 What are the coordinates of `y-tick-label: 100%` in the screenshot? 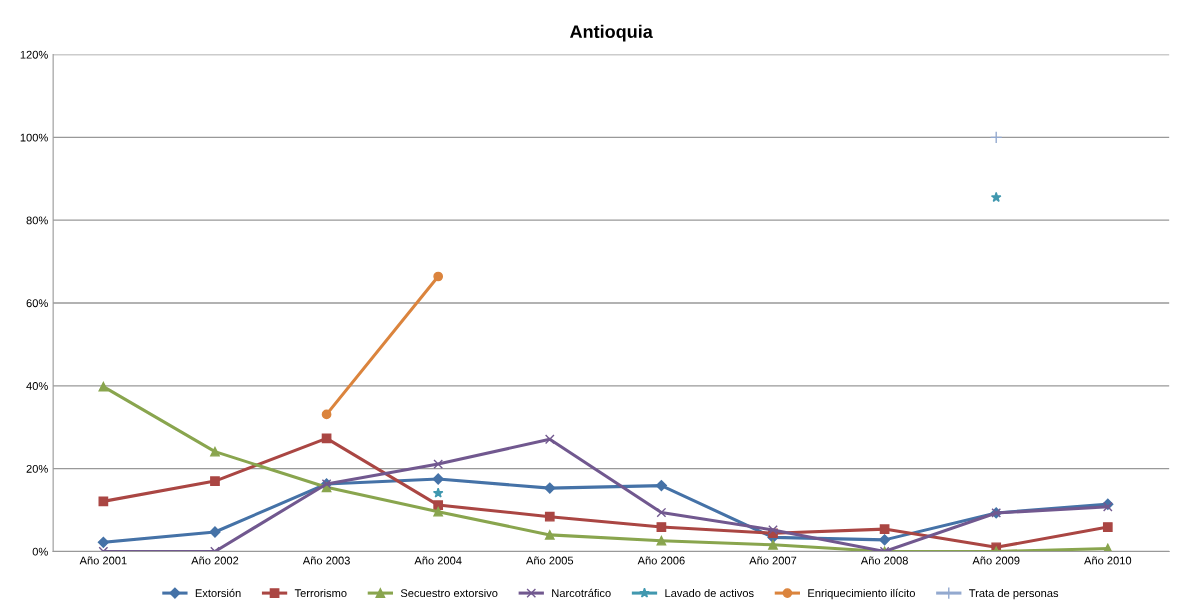 It's located at (34, 137).